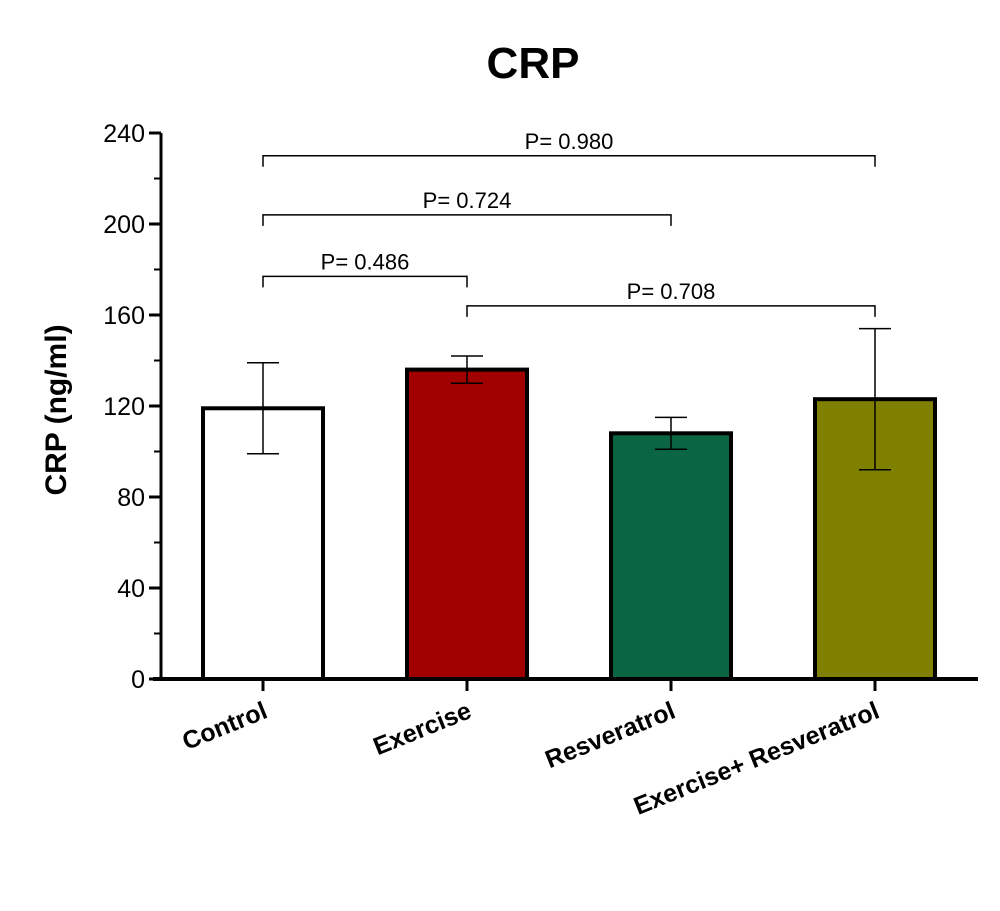 This screenshot has height=911, width=1000. I want to click on x-tick-label: Resveratrol, so click(610, 735).